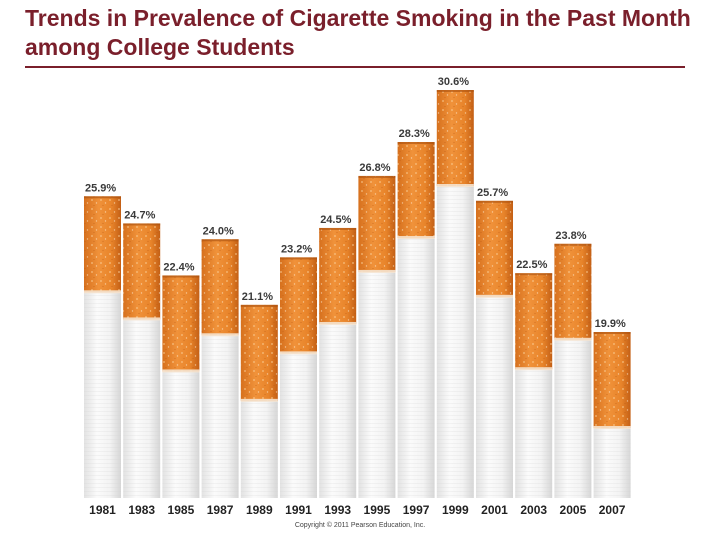 The height and width of the screenshot is (540, 720). I want to click on value-label: 25.9%, so click(100, 188).